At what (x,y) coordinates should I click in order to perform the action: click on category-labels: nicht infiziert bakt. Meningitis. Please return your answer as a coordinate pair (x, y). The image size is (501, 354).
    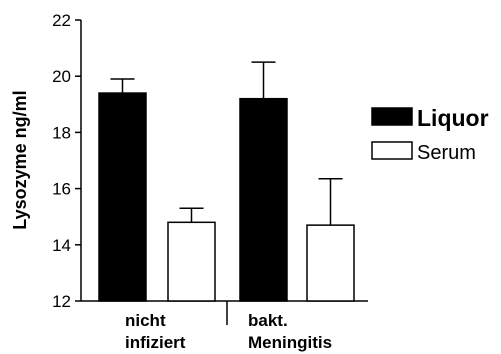
    Looking at the image, I should click on (228, 331).